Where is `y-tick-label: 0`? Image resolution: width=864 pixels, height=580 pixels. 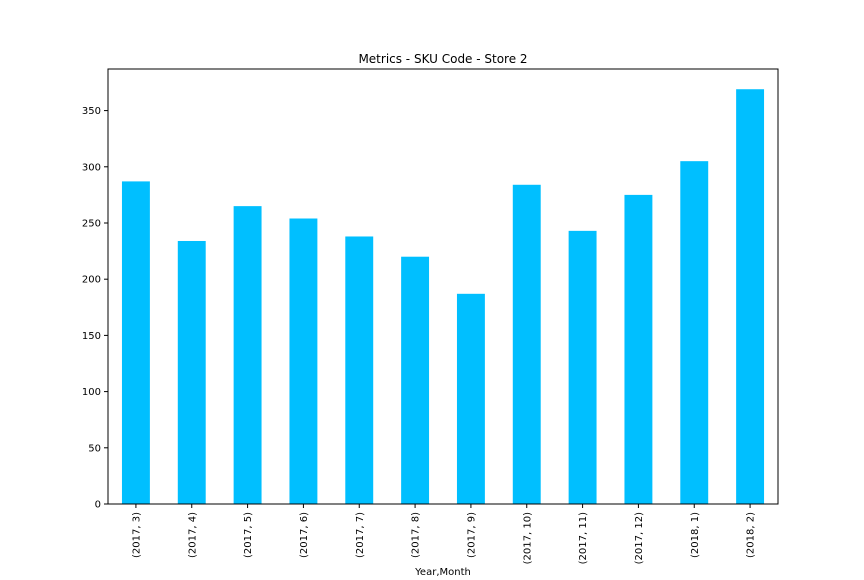 y-tick-label: 0 is located at coordinates (98, 505).